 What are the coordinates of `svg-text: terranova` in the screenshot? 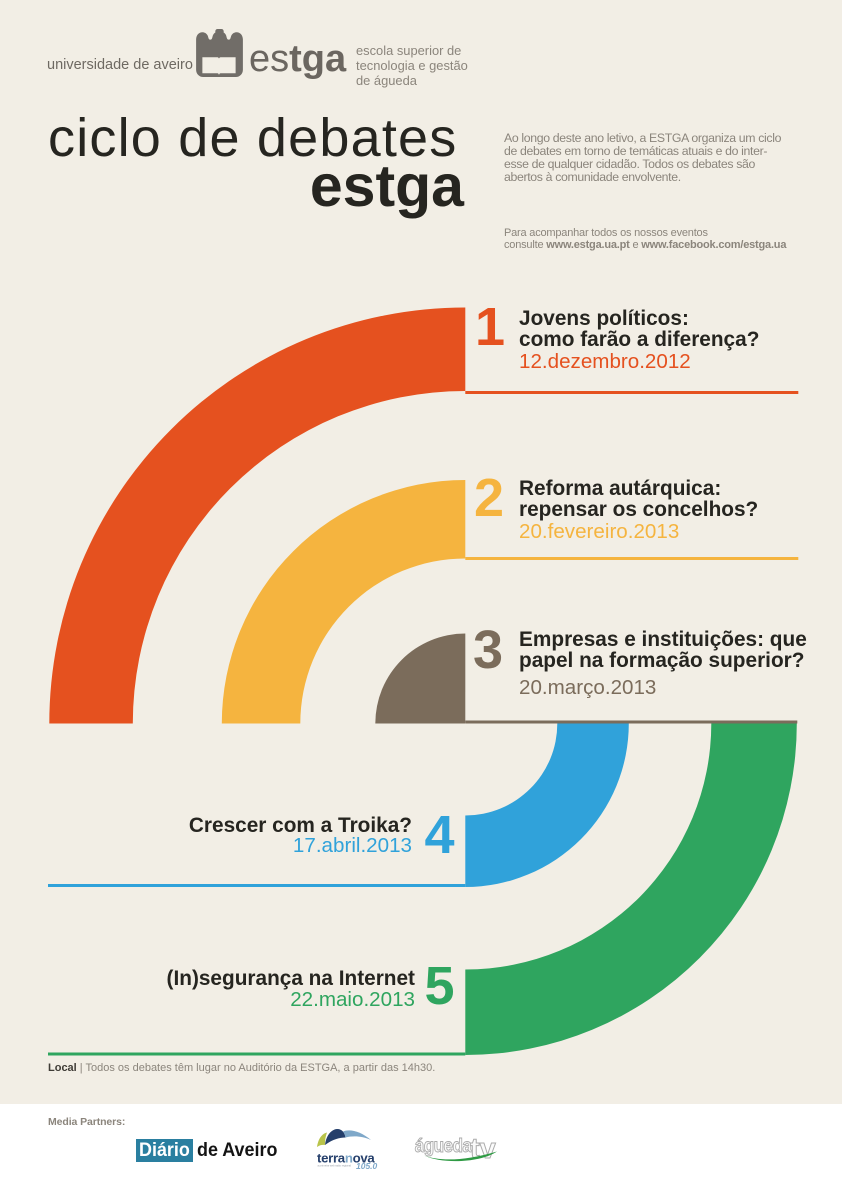 It's located at (346, 1158).